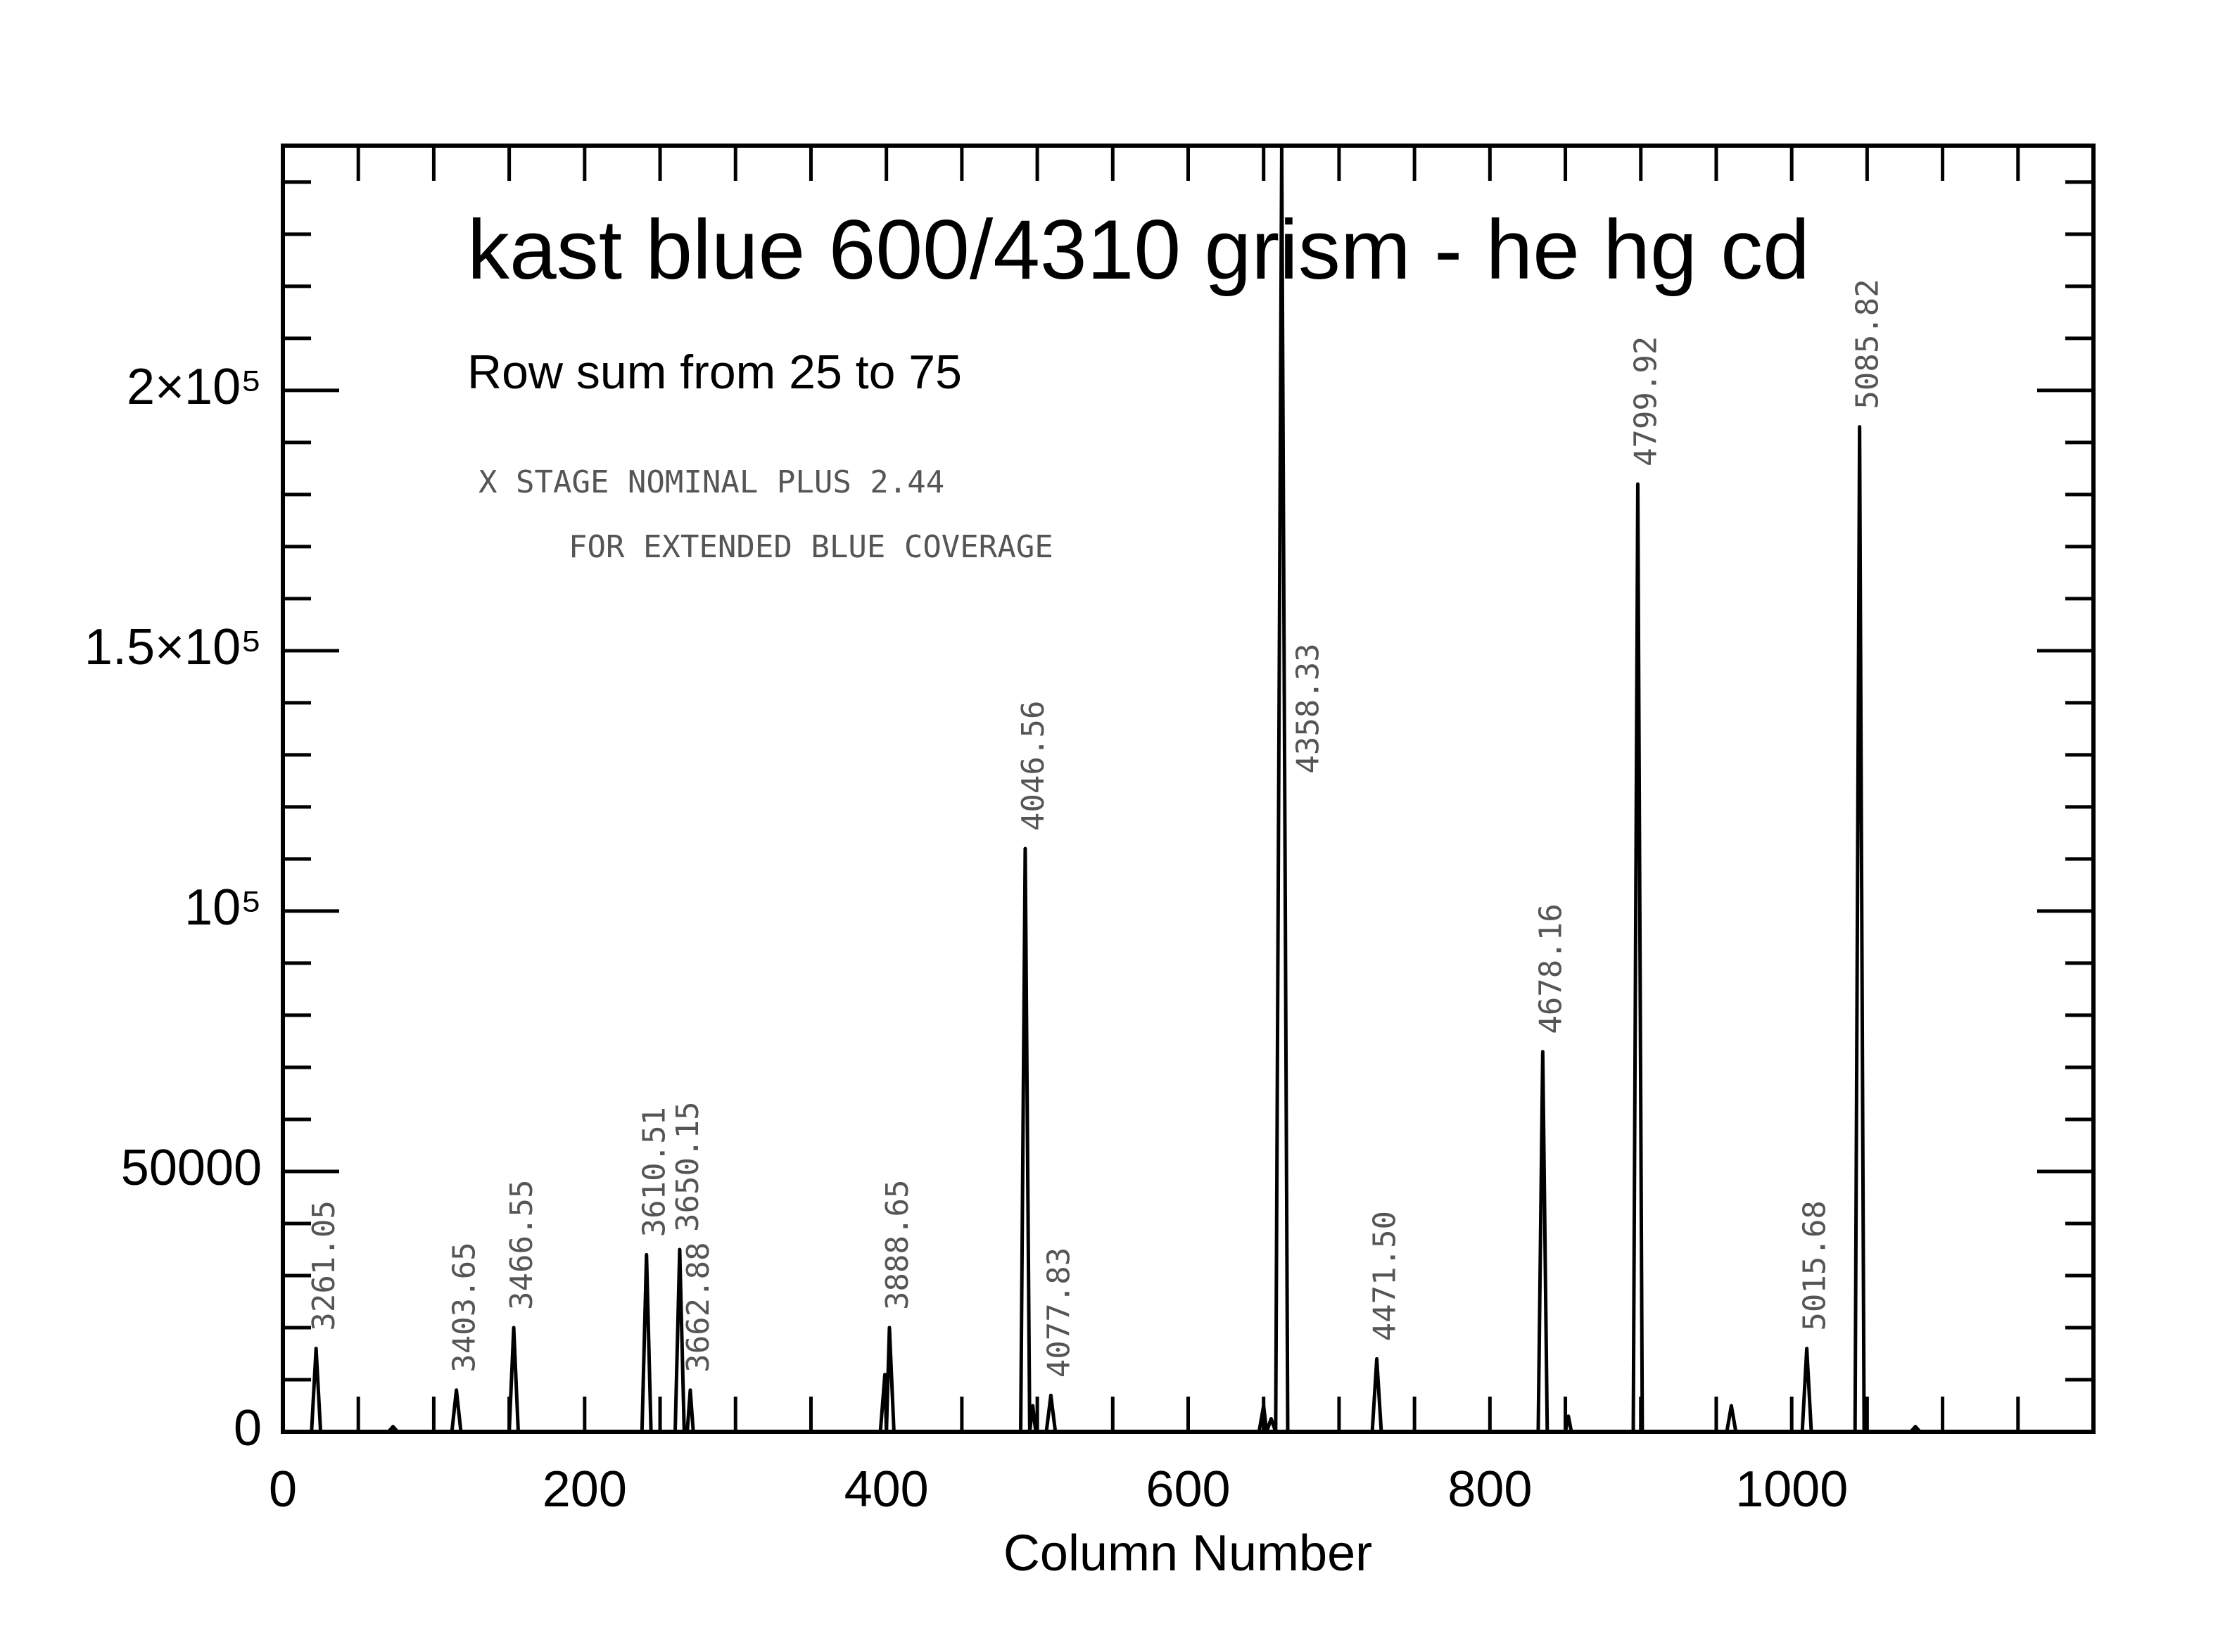 Image resolution: width=2218 pixels, height=1652 pixels. Describe the element at coordinates (1489, 1489) in the screenshot. I see `x-tick-label: 800` at that location.